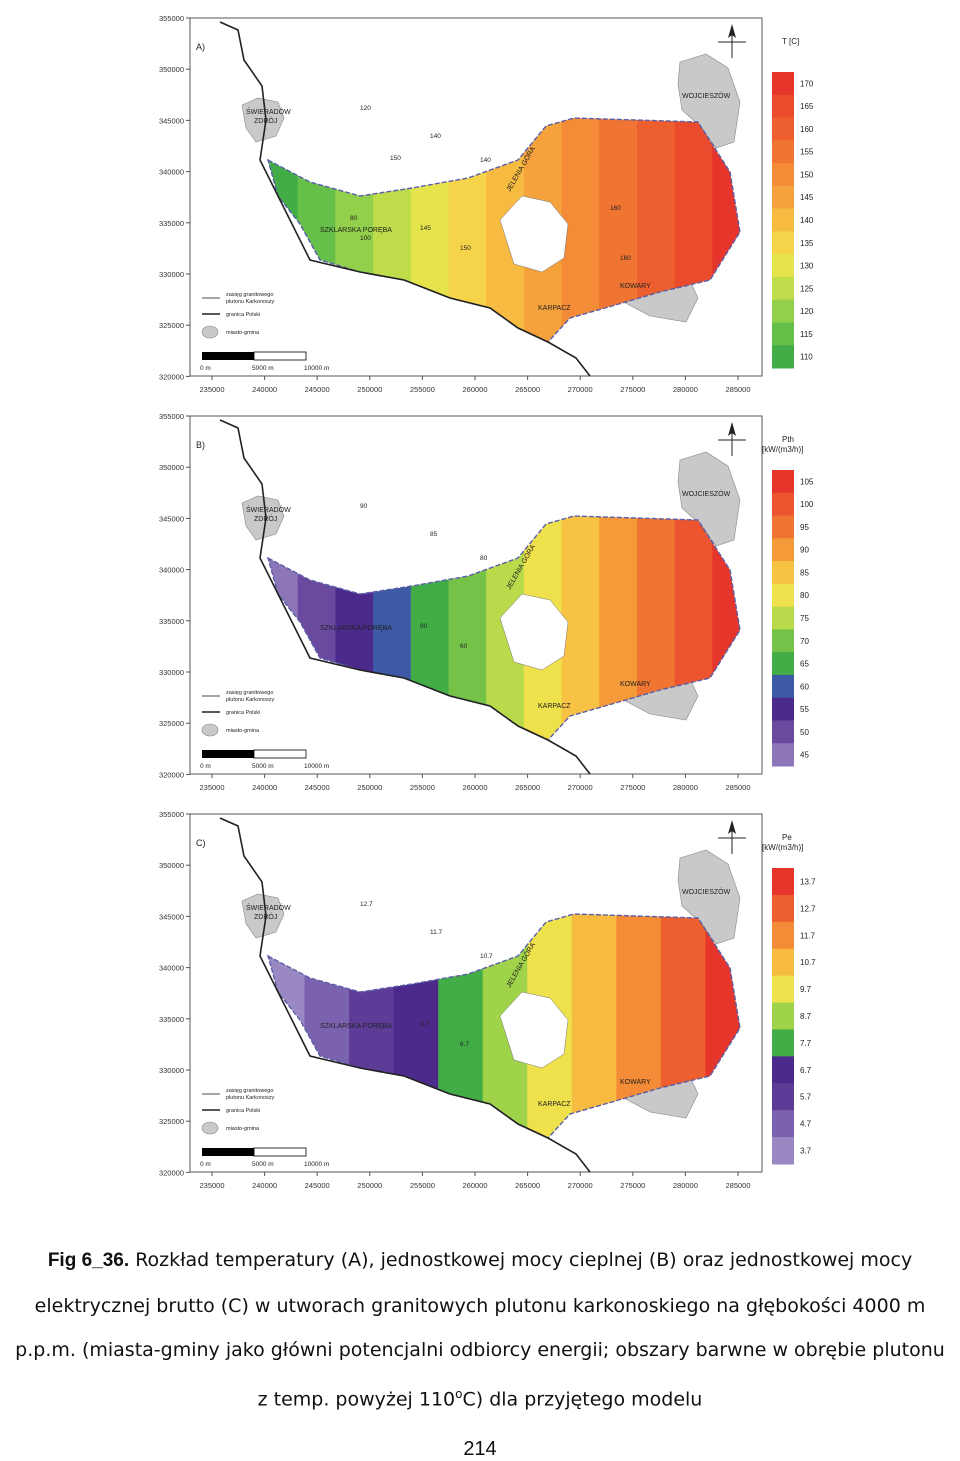  What do you see at coordinates (480, 1449) in the screenshot?
I see `page-number: 214` at bounding box center [480, 1449].